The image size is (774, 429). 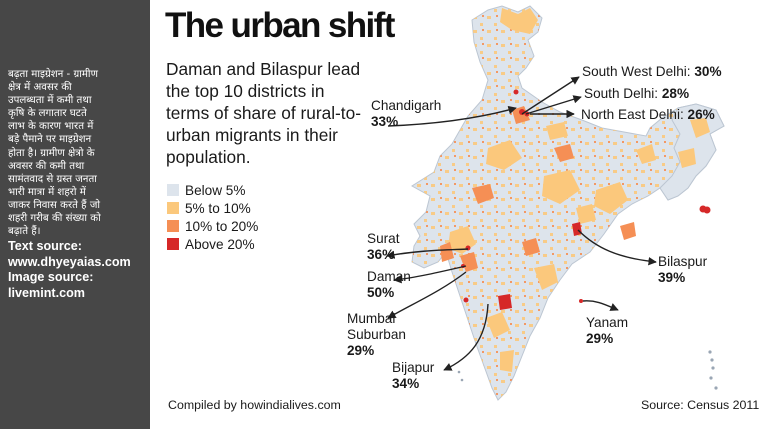 What do you see at coordinates (413, 367) in the screenshot?
I see `district-name: Bijapur` at bounding box center [413, 367].